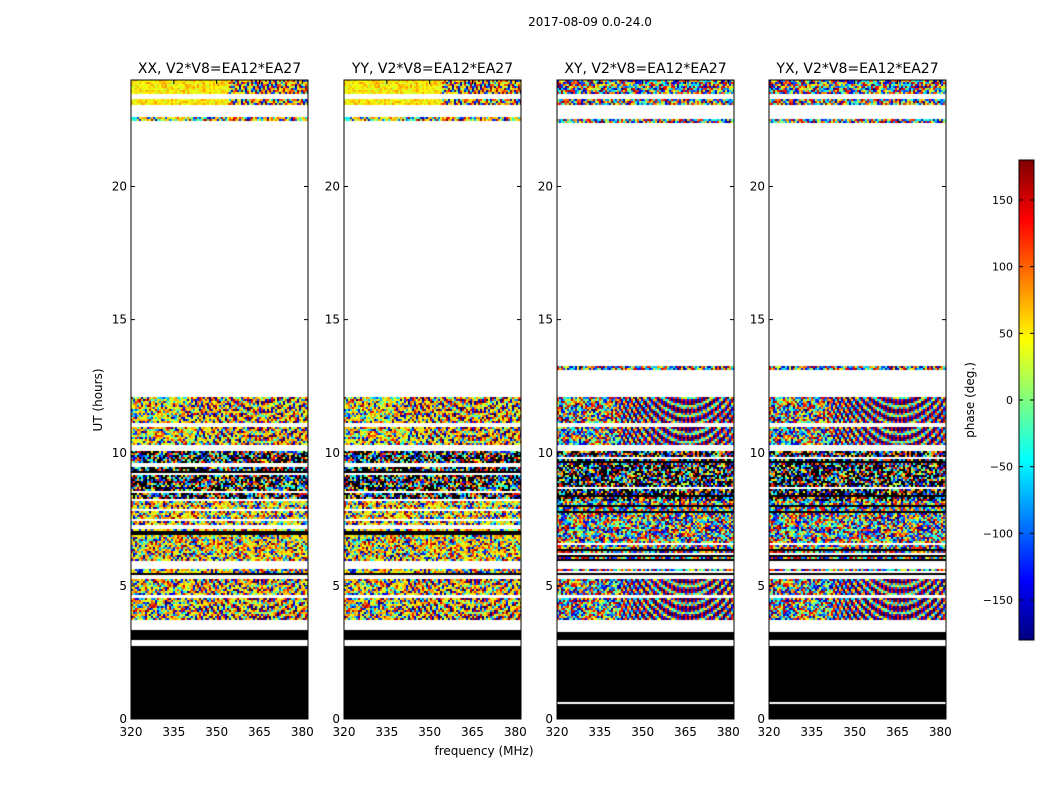 The width and height of the screenshot is (1050, 800). I want to click on colorbar: 150 100 50 0 −50 −100 −150, so click(1009, 400).